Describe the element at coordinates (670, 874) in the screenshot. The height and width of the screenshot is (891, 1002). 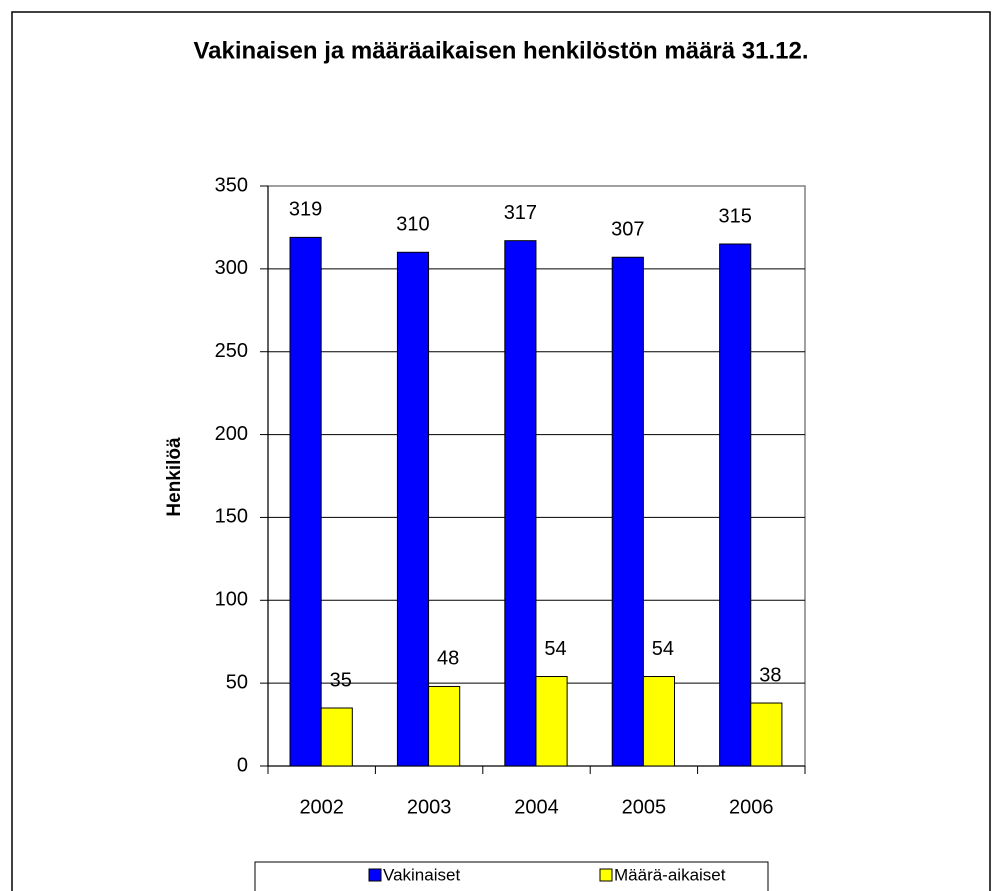
I see `legend-label: Määrä-aikaiset` at that location.